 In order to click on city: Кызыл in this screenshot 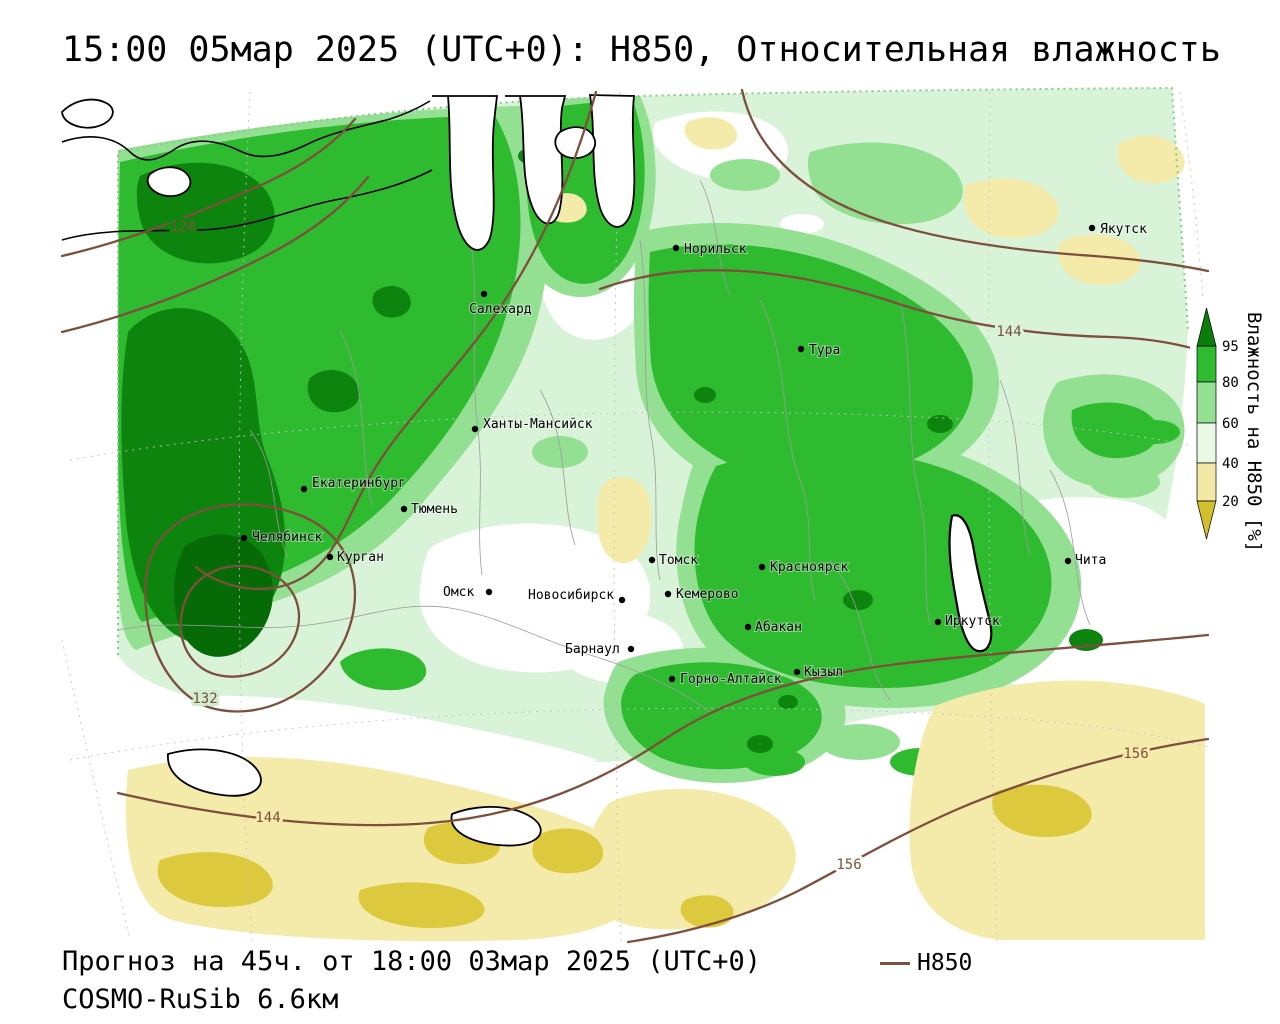, I will do `click(818, 672)`.